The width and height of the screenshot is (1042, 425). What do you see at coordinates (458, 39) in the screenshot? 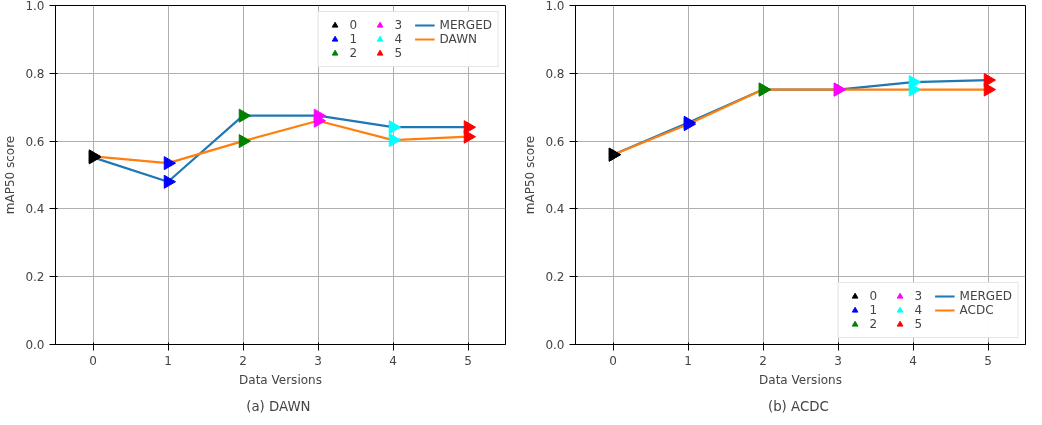
I see `legend-label: DAWN` at bounding box center [458, 39].